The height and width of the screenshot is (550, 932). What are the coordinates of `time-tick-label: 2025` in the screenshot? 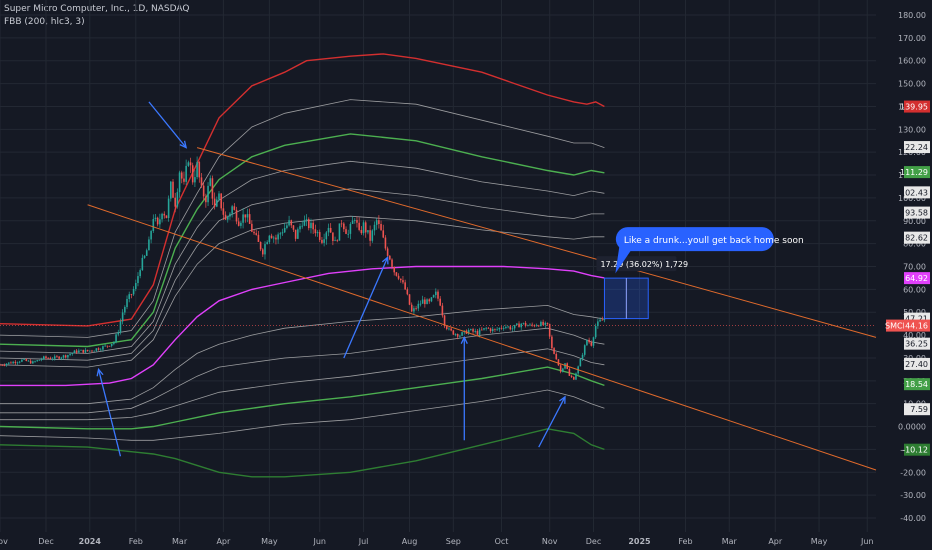 It's located at (639, 541).